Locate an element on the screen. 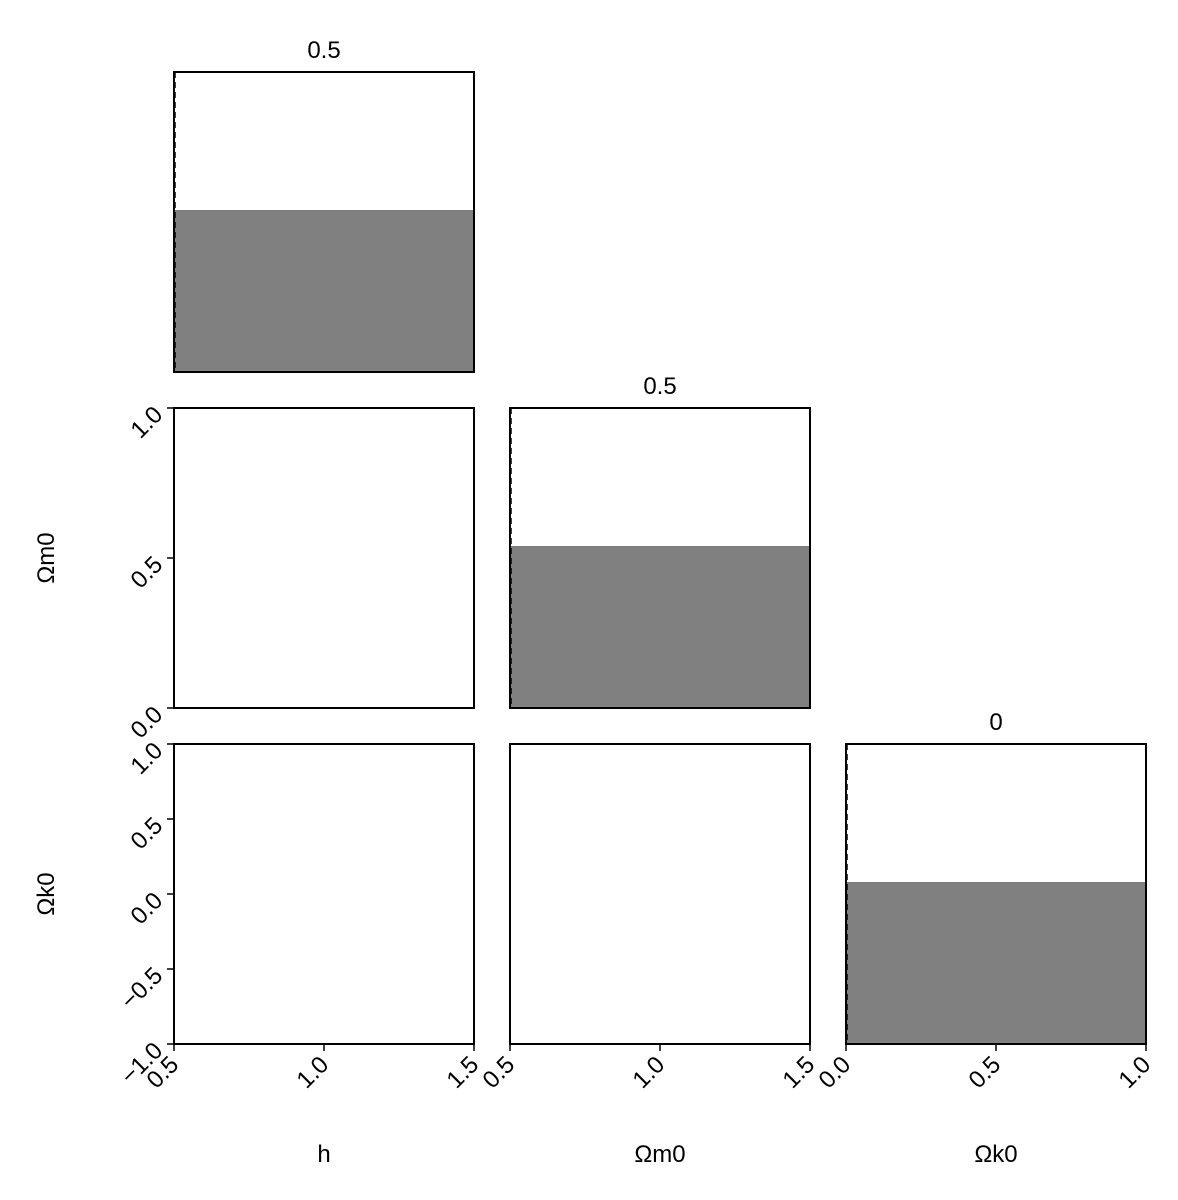  x-tick-label-c2-0: 0.0 is located at coordinates (835, 1072).